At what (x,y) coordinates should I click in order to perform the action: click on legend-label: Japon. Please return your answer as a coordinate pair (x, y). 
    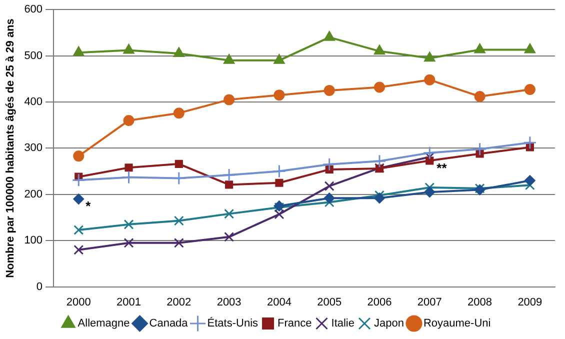
    Looking at the image, I should click on (389, 324).